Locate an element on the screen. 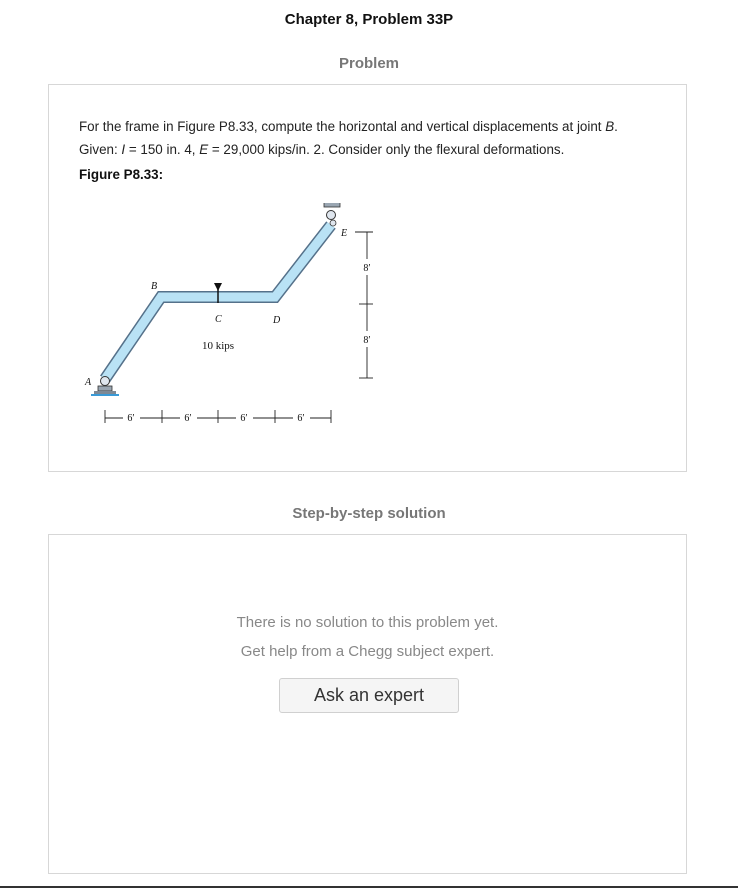 This screenshot has height=891, width=738. v-dim-1: 8′ is located at coordinates (366, 268).